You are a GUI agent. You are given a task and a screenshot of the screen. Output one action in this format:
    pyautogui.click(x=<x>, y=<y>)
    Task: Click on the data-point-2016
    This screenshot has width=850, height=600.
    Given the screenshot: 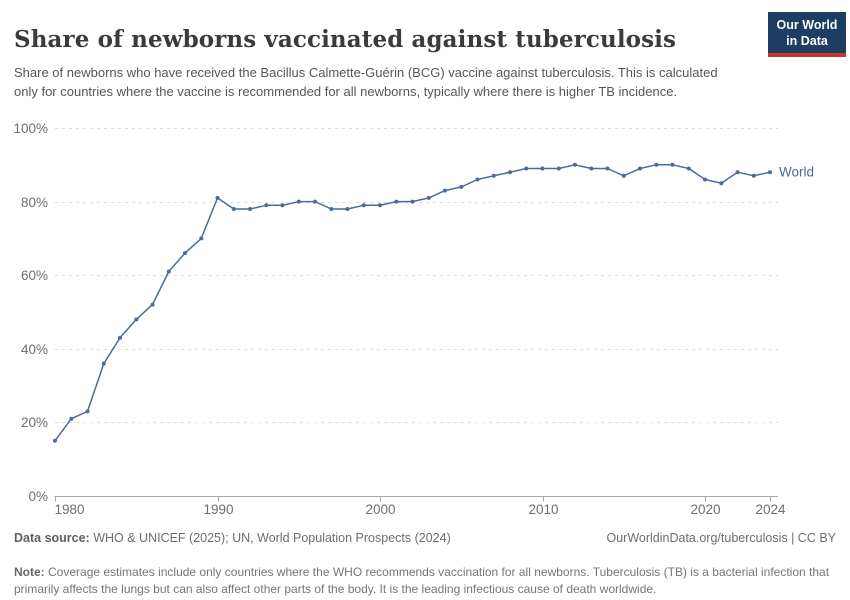 What is the action you would take?
    pyautogui.click(x=640, y=168)
    